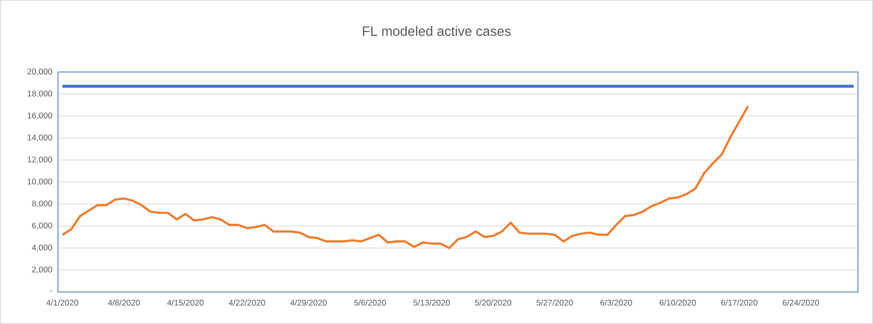 The image size is (873, 324). I want to click on x-tick-label: 4/8/2020, so click(124, 303).